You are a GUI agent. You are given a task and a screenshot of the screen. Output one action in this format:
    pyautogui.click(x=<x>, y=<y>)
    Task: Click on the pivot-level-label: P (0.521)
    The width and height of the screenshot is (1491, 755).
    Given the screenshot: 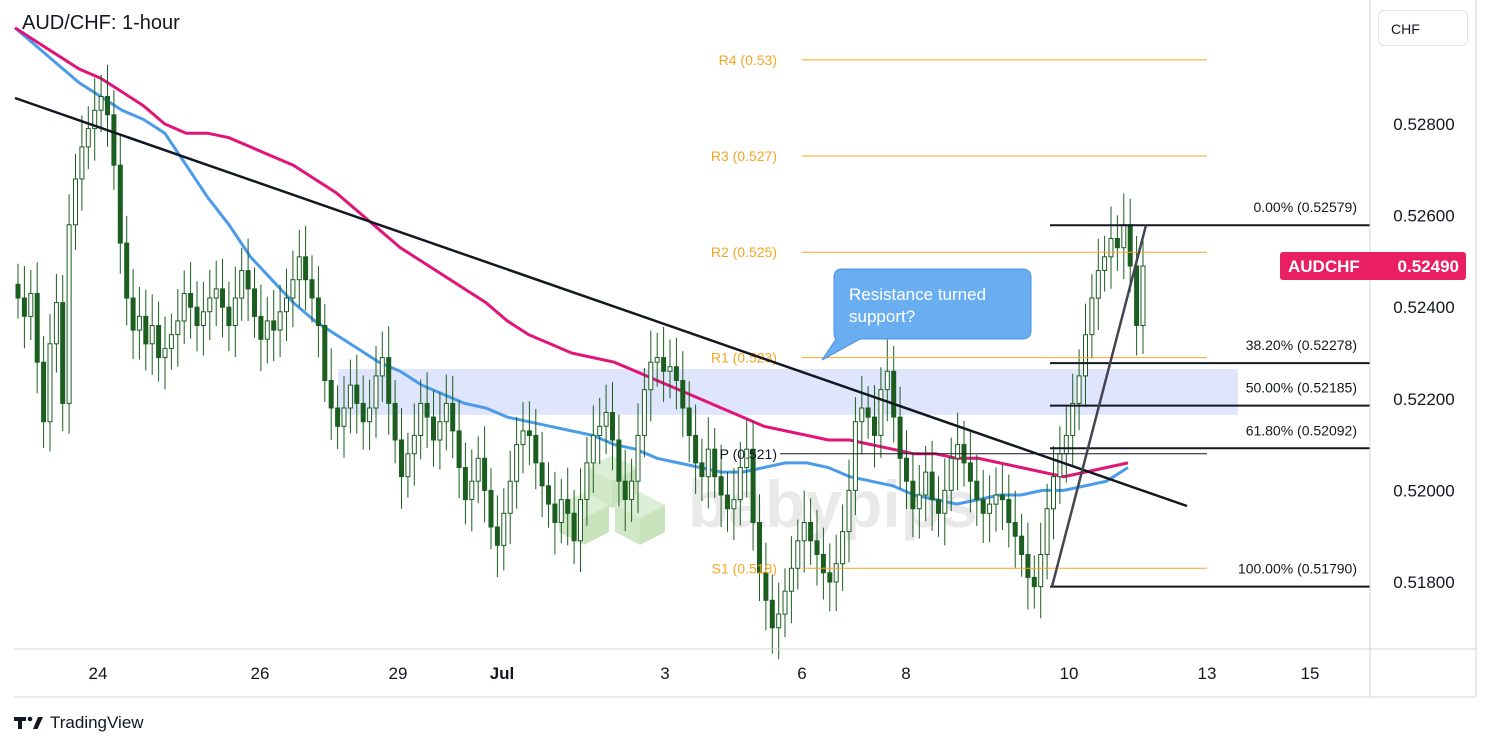 What is the action you would take?
    pyautogui.click(x=748, y=454)
    